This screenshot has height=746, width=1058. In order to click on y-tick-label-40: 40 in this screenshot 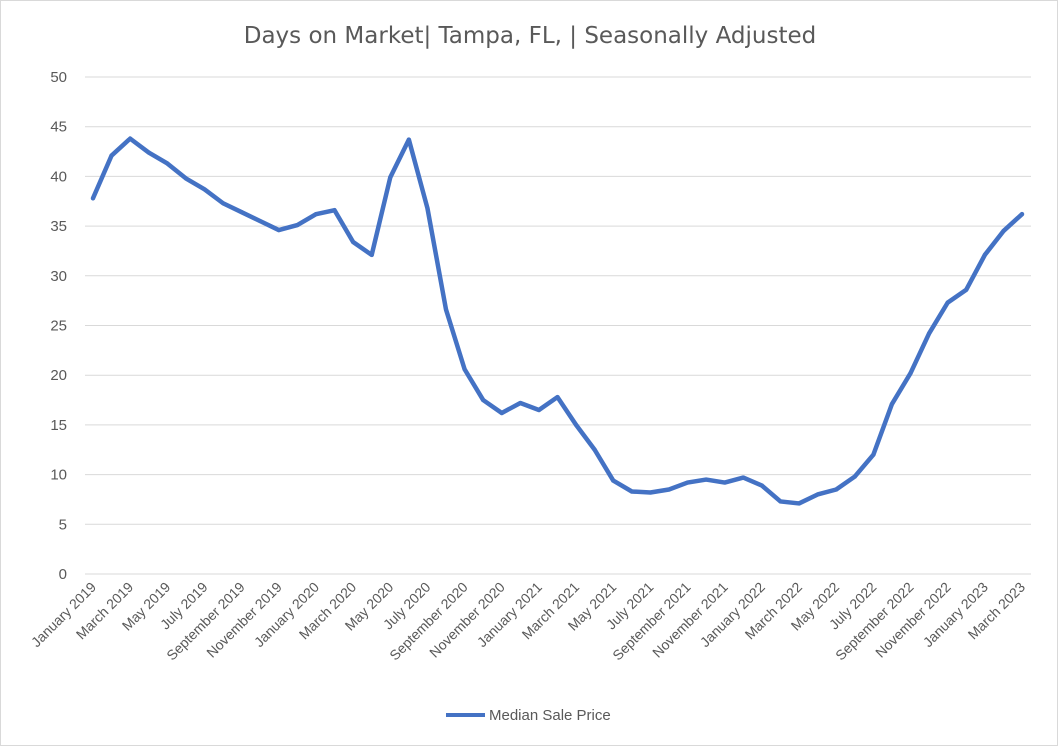, I will do `click(58, 176)`.